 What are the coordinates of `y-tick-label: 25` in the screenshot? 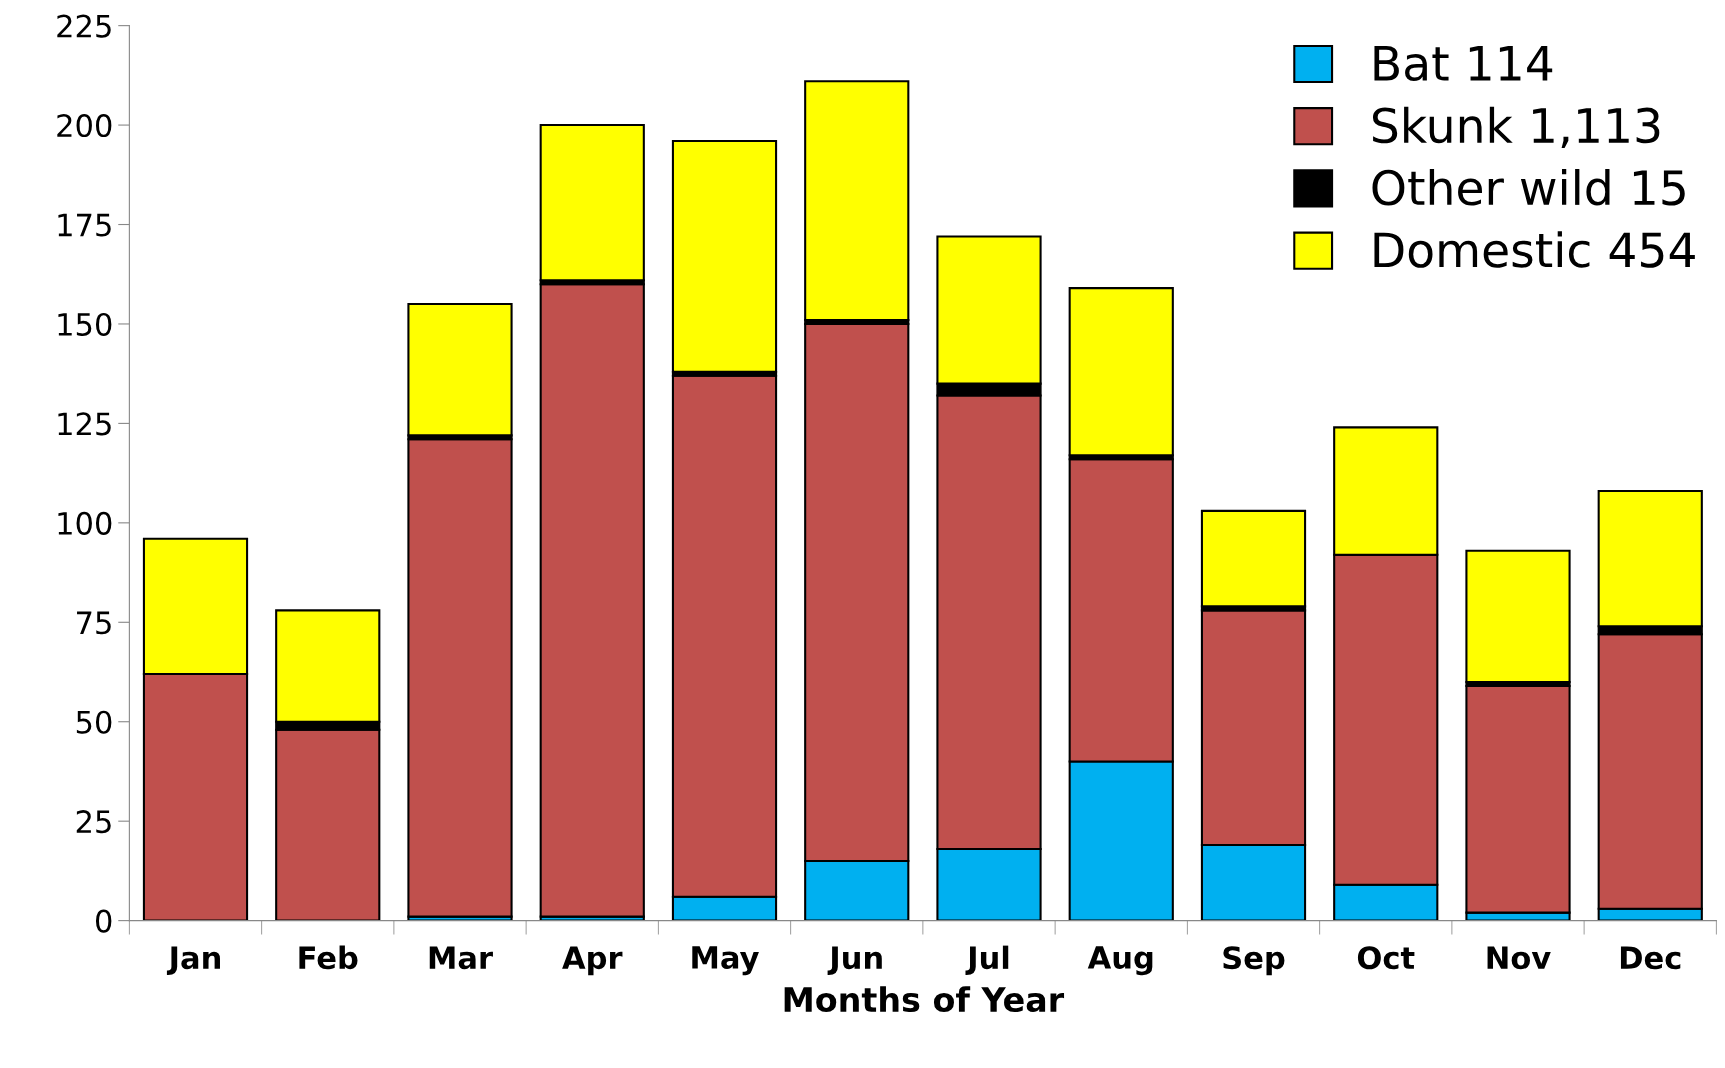 It's located at (93, 822).